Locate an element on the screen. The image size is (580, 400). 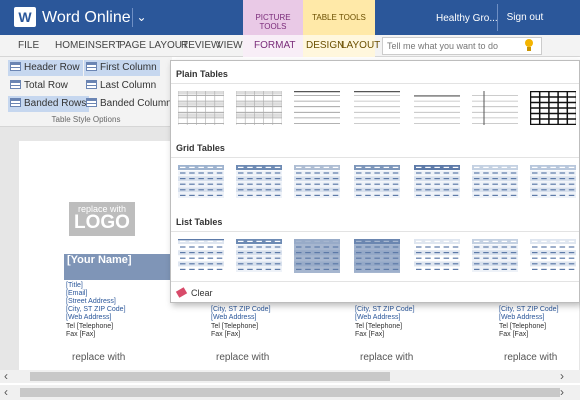
logo-line-1: replace with is located at coordinates (102, 209).